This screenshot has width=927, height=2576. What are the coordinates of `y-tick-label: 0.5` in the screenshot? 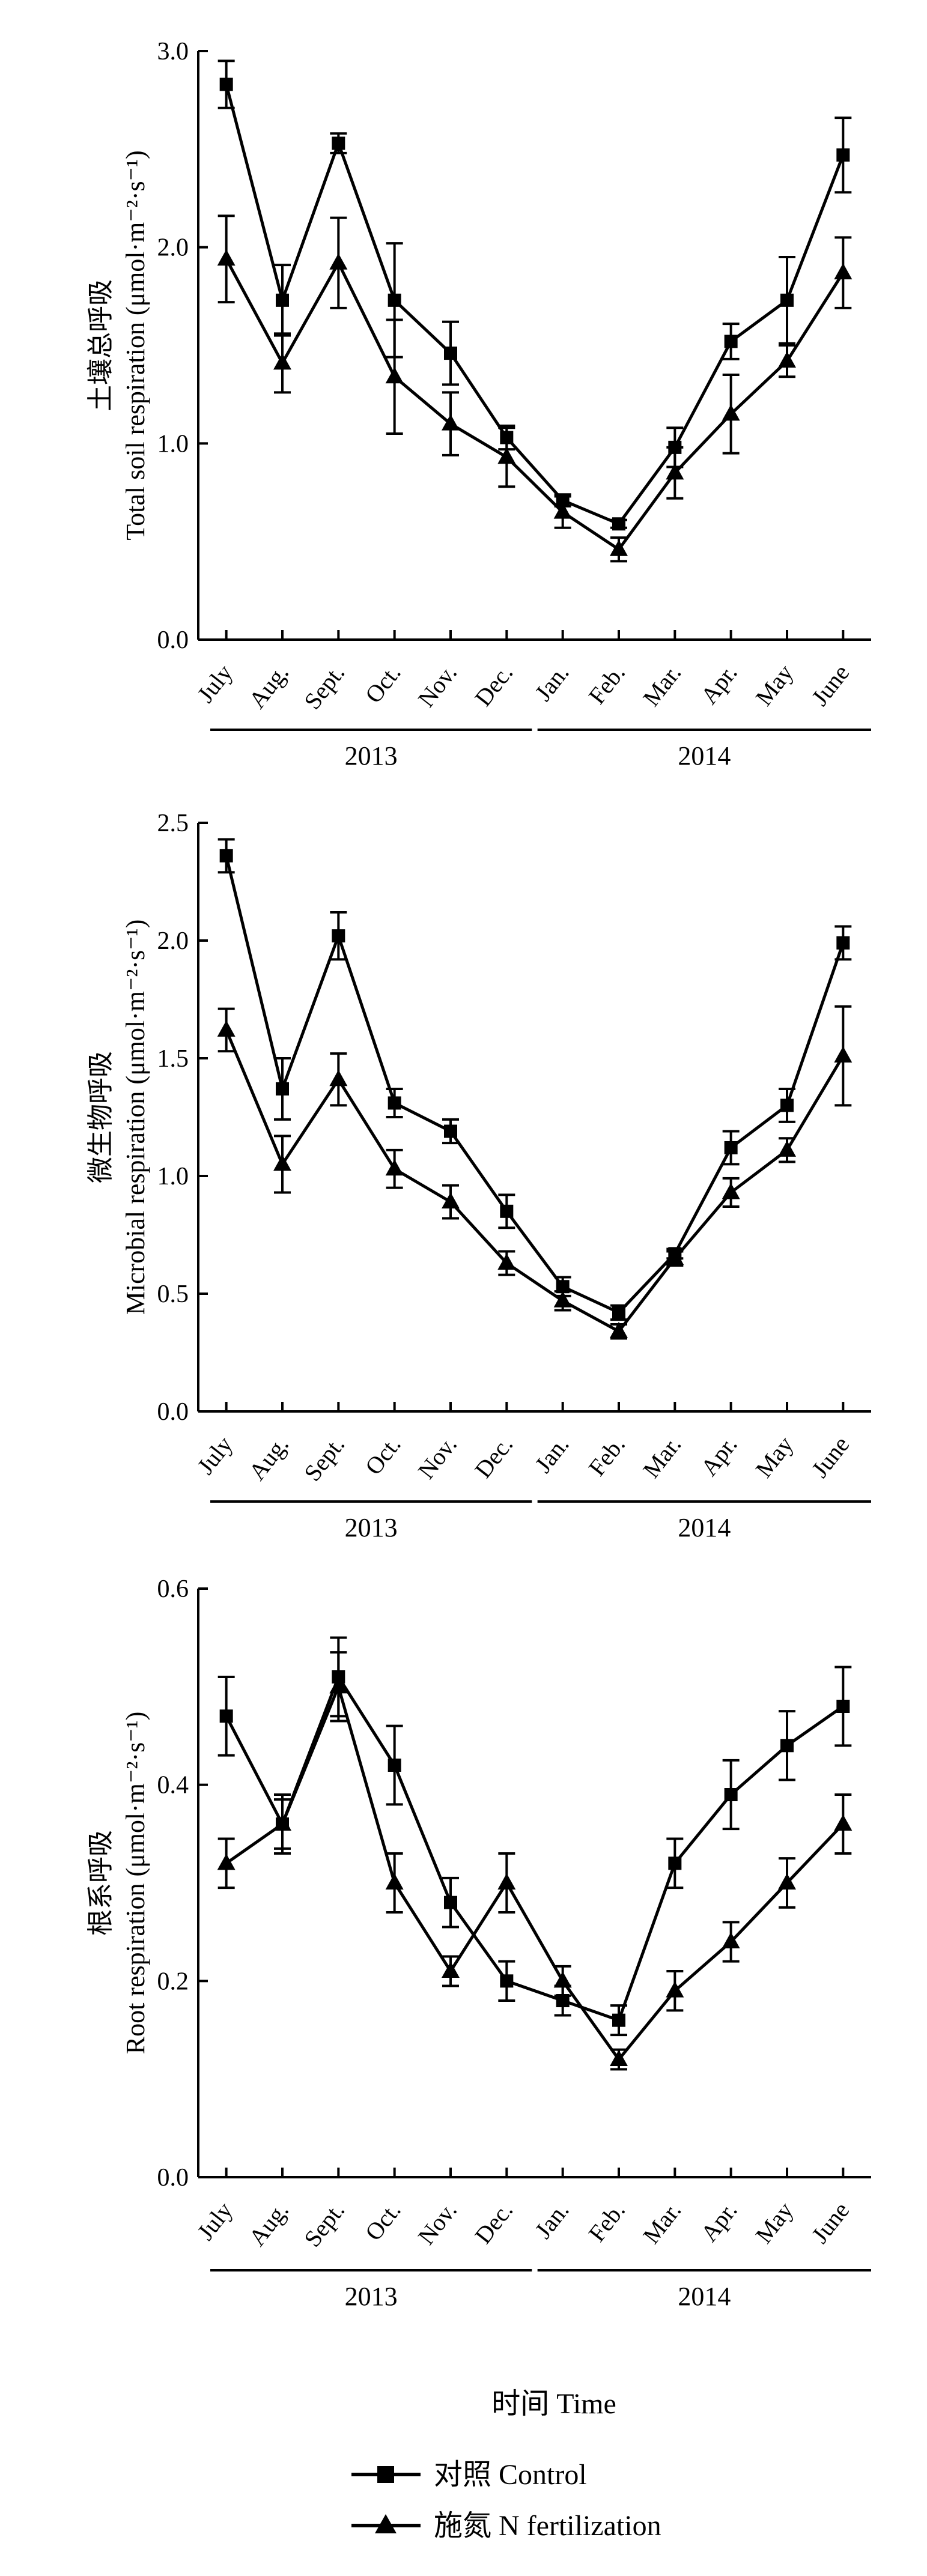 It's located at (173, 1294).